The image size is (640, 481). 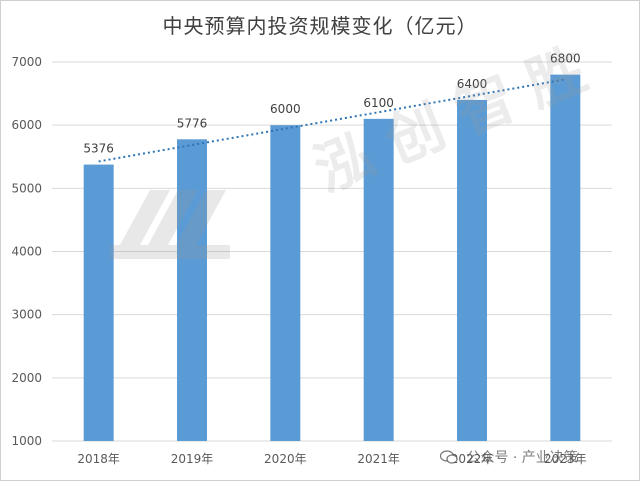 What do you see at coordinates (26, 188) in the screenshot?
I see `y-tick-label: 5000` at bounding box center [26, 188].